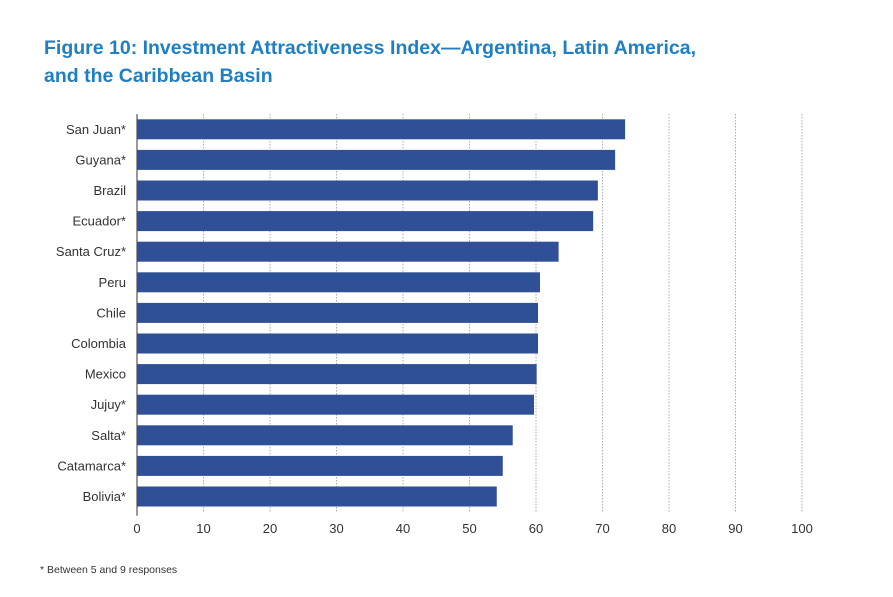 Image resolution: width=893 pixels, height=597 pixels. Describe the element at coordinates (158, 76) in the screenshot. I see `chart-title-line-2: and the Caribbean Basin` at that location.